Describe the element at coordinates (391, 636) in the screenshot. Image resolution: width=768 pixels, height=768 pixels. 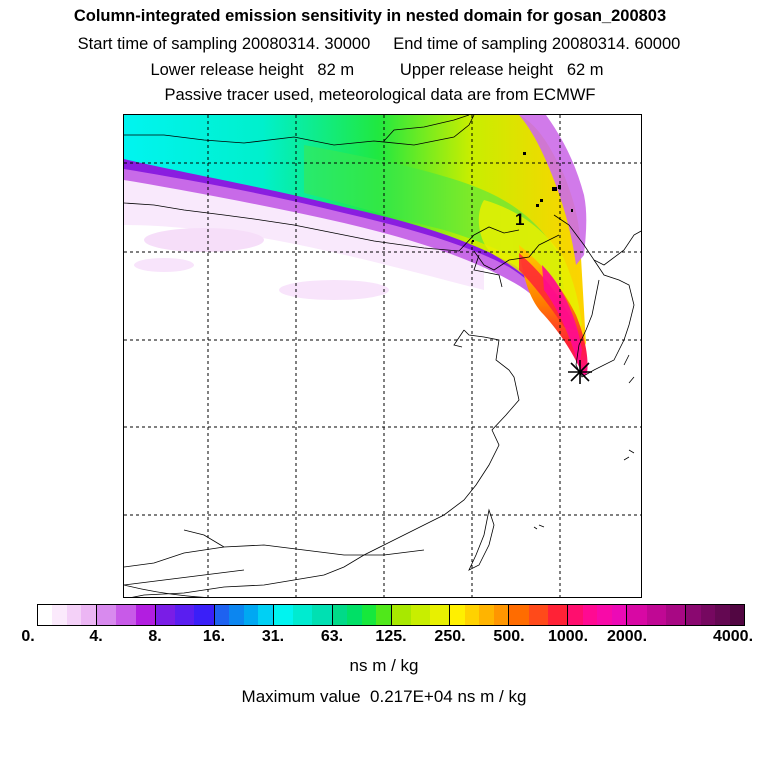
I see `colorbar-tick-label: 125.` at that location.